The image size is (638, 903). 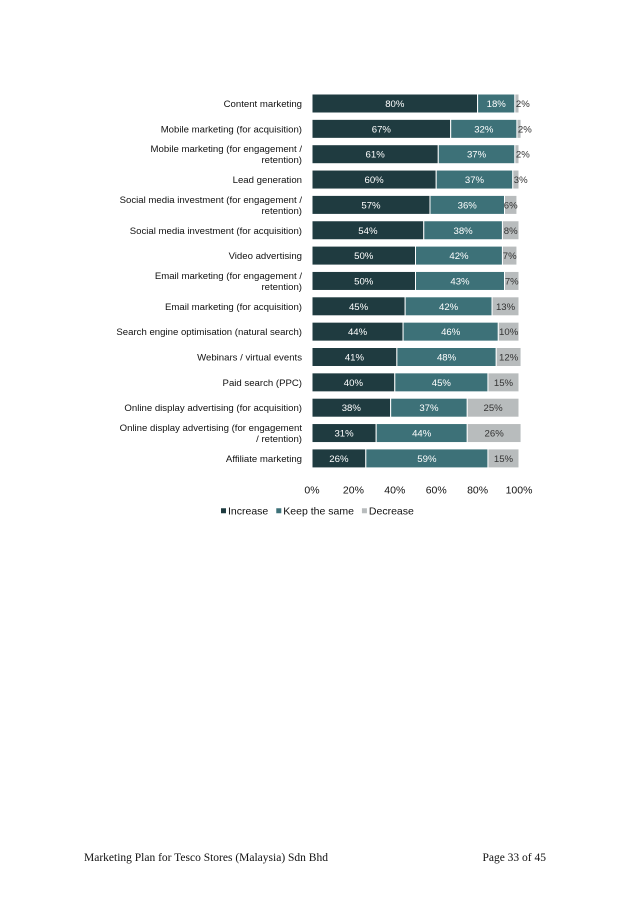 What do you see at coordinates (521, 180) in the screenshot?
I see `data-label: 3%` at bounding box center [521, 180].